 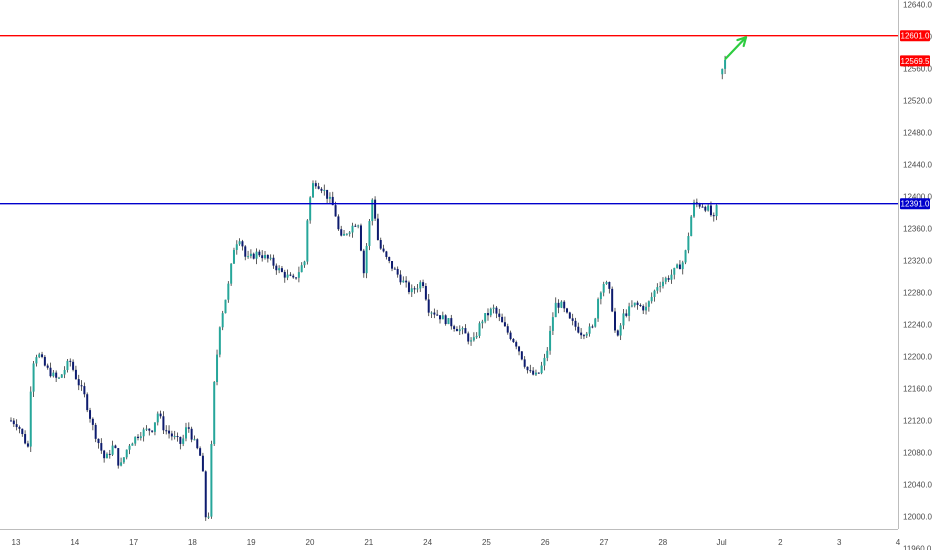 What do you see at coordinates (780, 542) in the screenshot?
I see `time-tick-label: 2` at bounding box center [780, 542].